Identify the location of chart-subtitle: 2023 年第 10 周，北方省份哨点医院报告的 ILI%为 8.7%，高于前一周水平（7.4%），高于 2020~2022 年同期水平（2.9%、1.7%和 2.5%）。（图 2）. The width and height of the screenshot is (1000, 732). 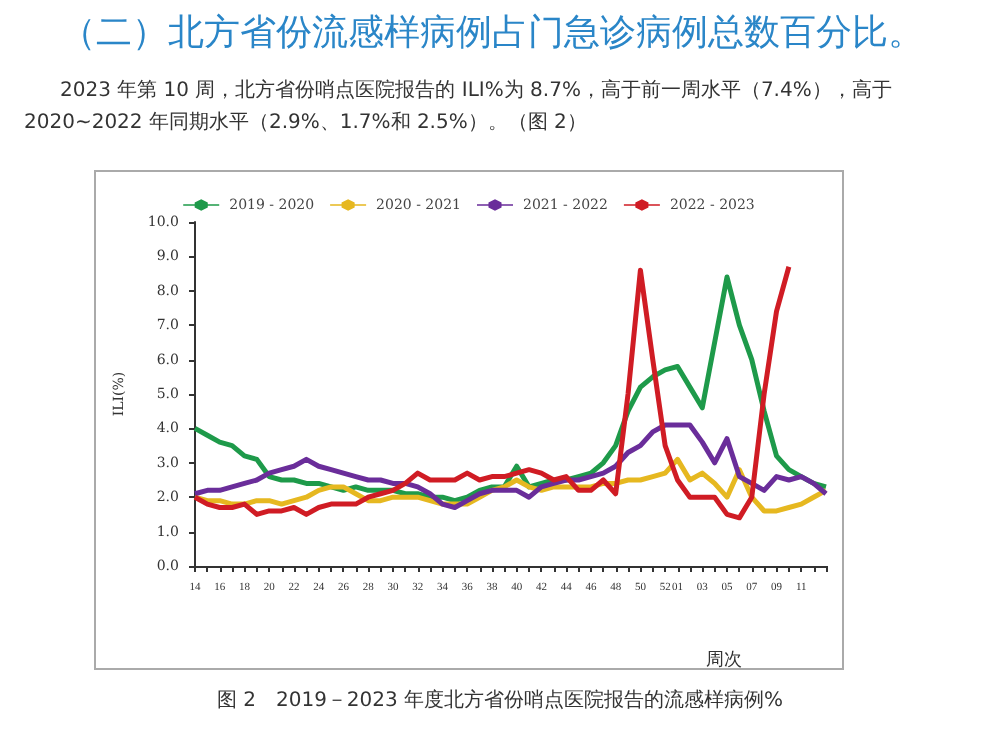
(459, 107).